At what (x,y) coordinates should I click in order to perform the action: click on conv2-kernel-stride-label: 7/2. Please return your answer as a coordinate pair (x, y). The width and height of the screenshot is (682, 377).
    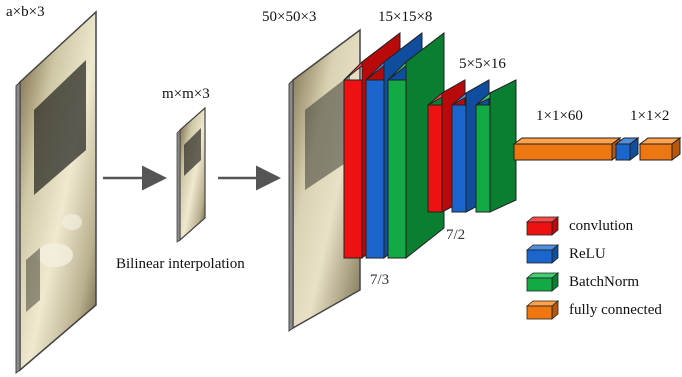
    Looking at the image, I should click on (456, 235).